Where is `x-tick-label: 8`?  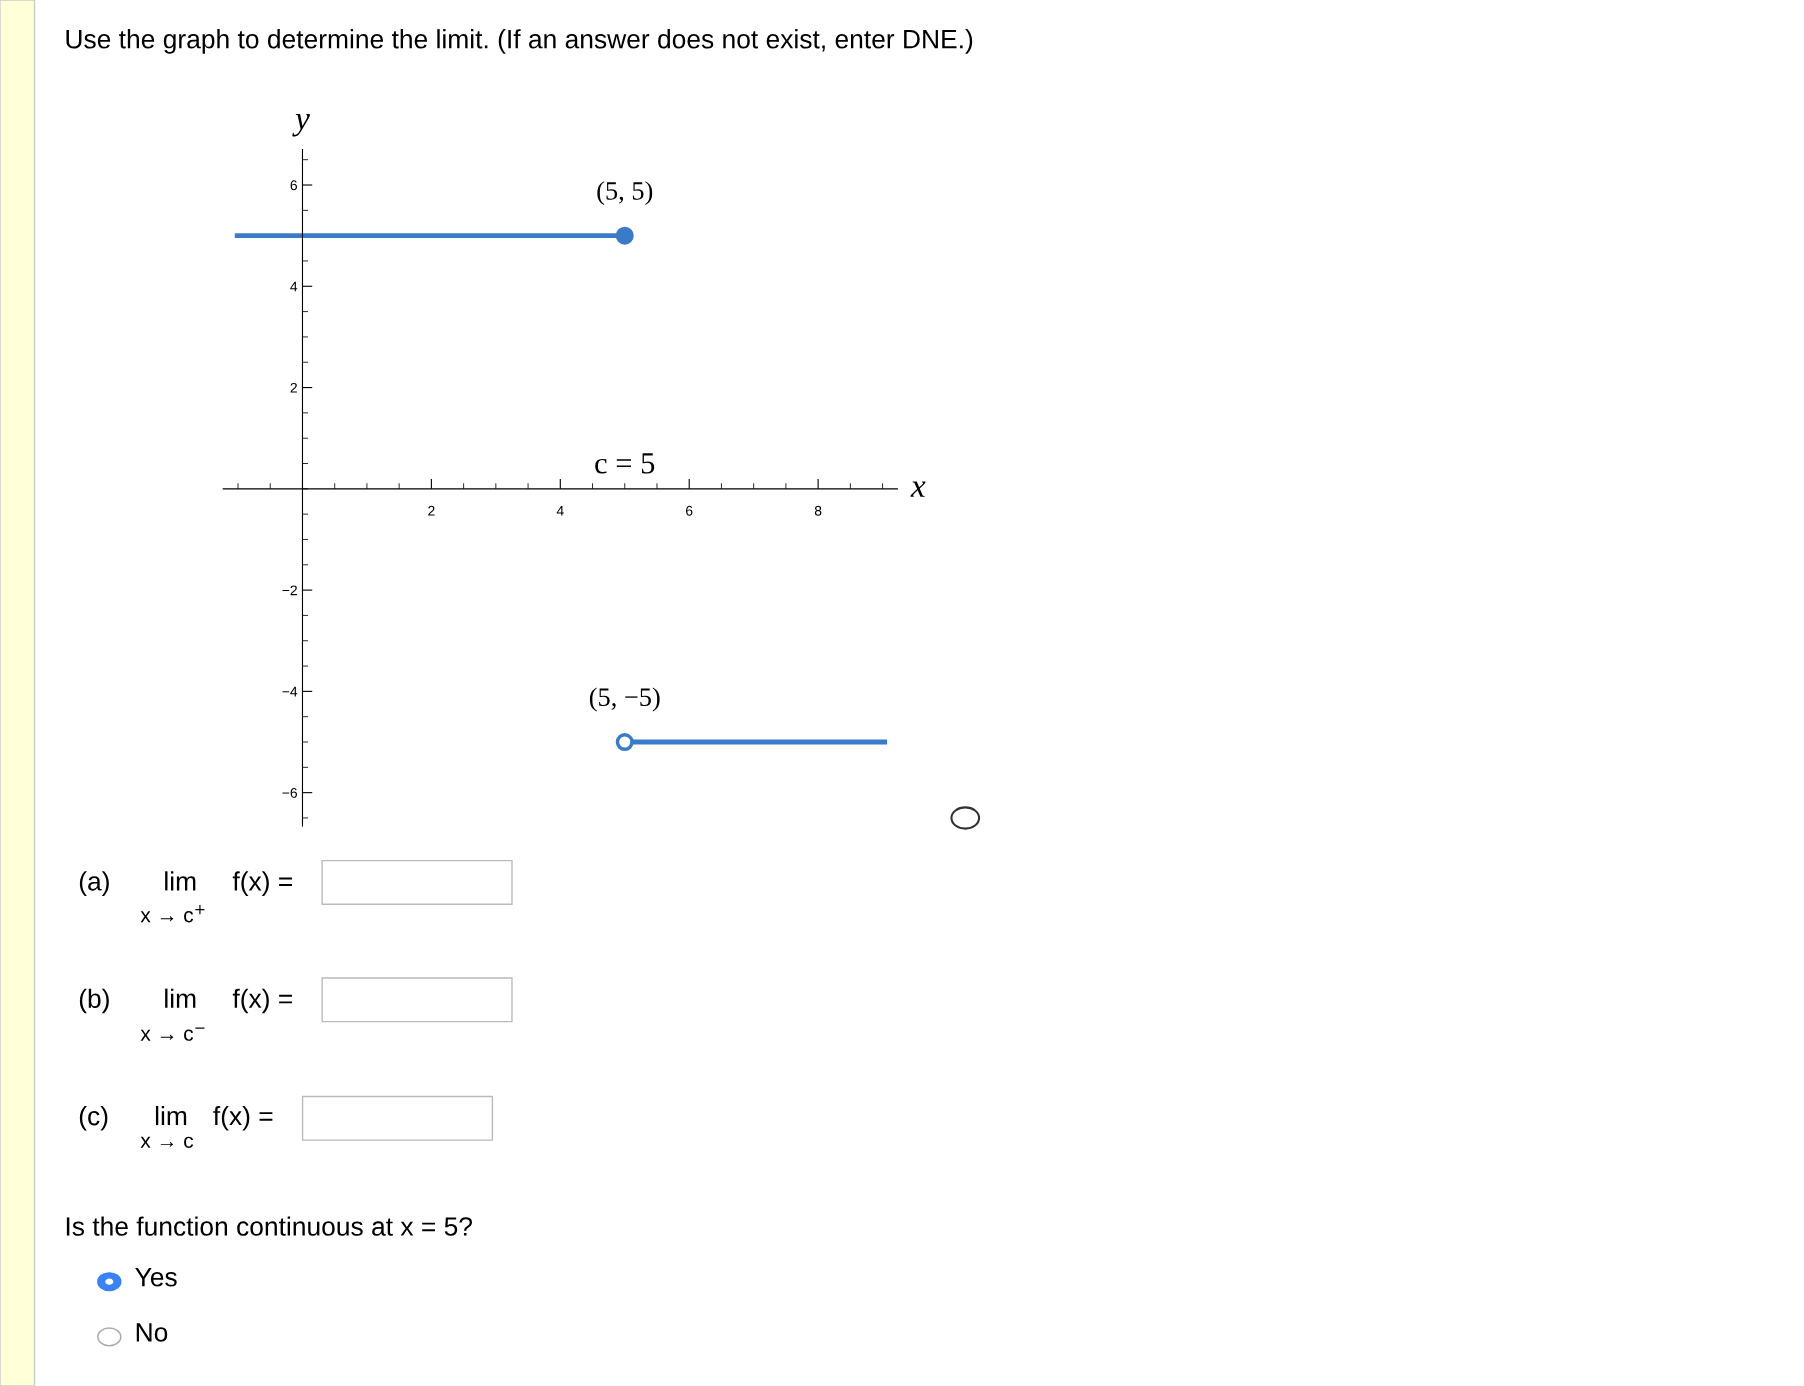
x-tick-label: 8 is located at coordinates (818, 510).